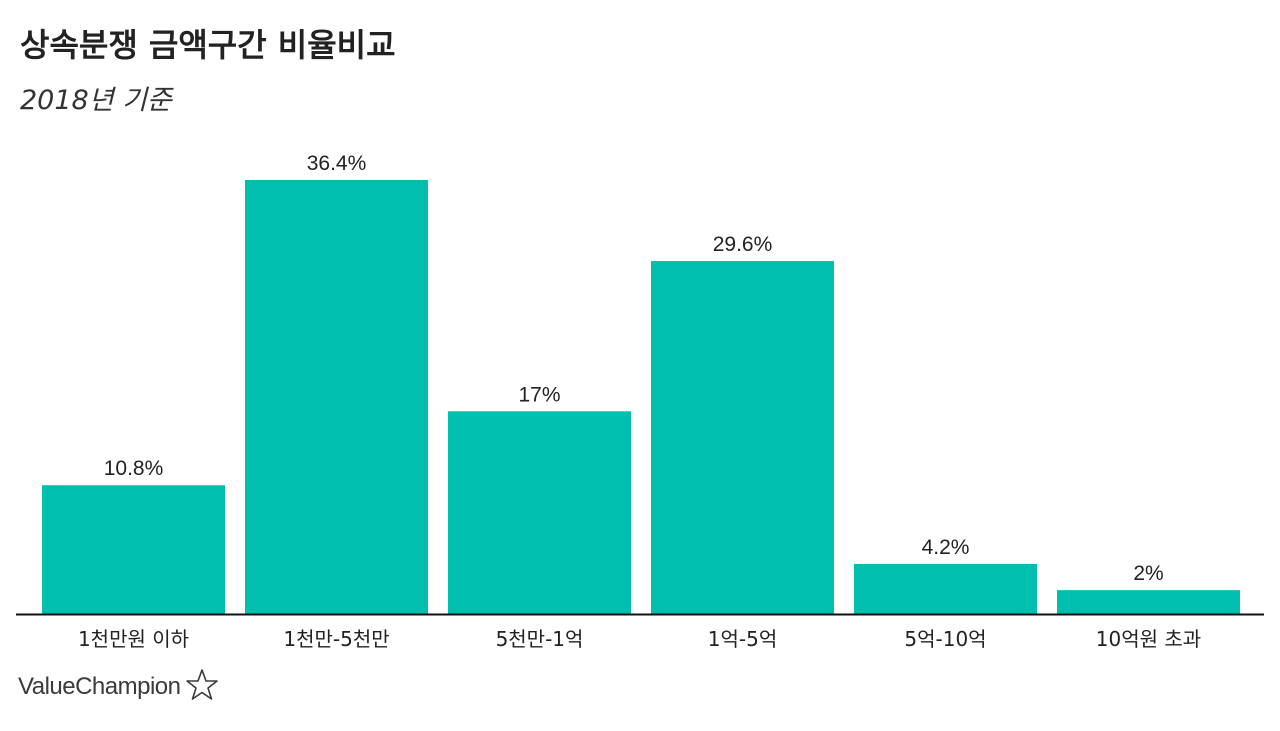  Describe the element at coordinates (202, 687) in the screenshot. I see `star-outline-icon` at that location.